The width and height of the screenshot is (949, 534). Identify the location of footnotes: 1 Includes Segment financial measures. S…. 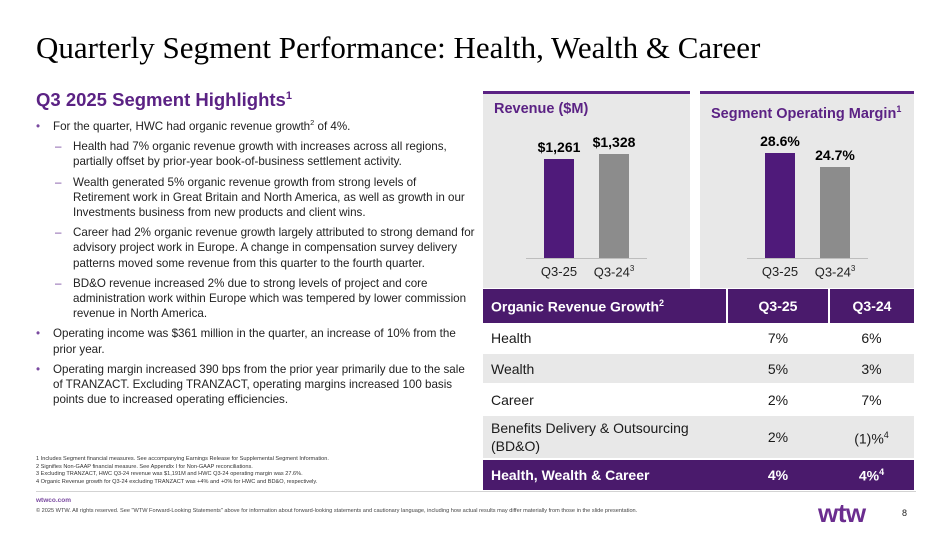
(182, 471).